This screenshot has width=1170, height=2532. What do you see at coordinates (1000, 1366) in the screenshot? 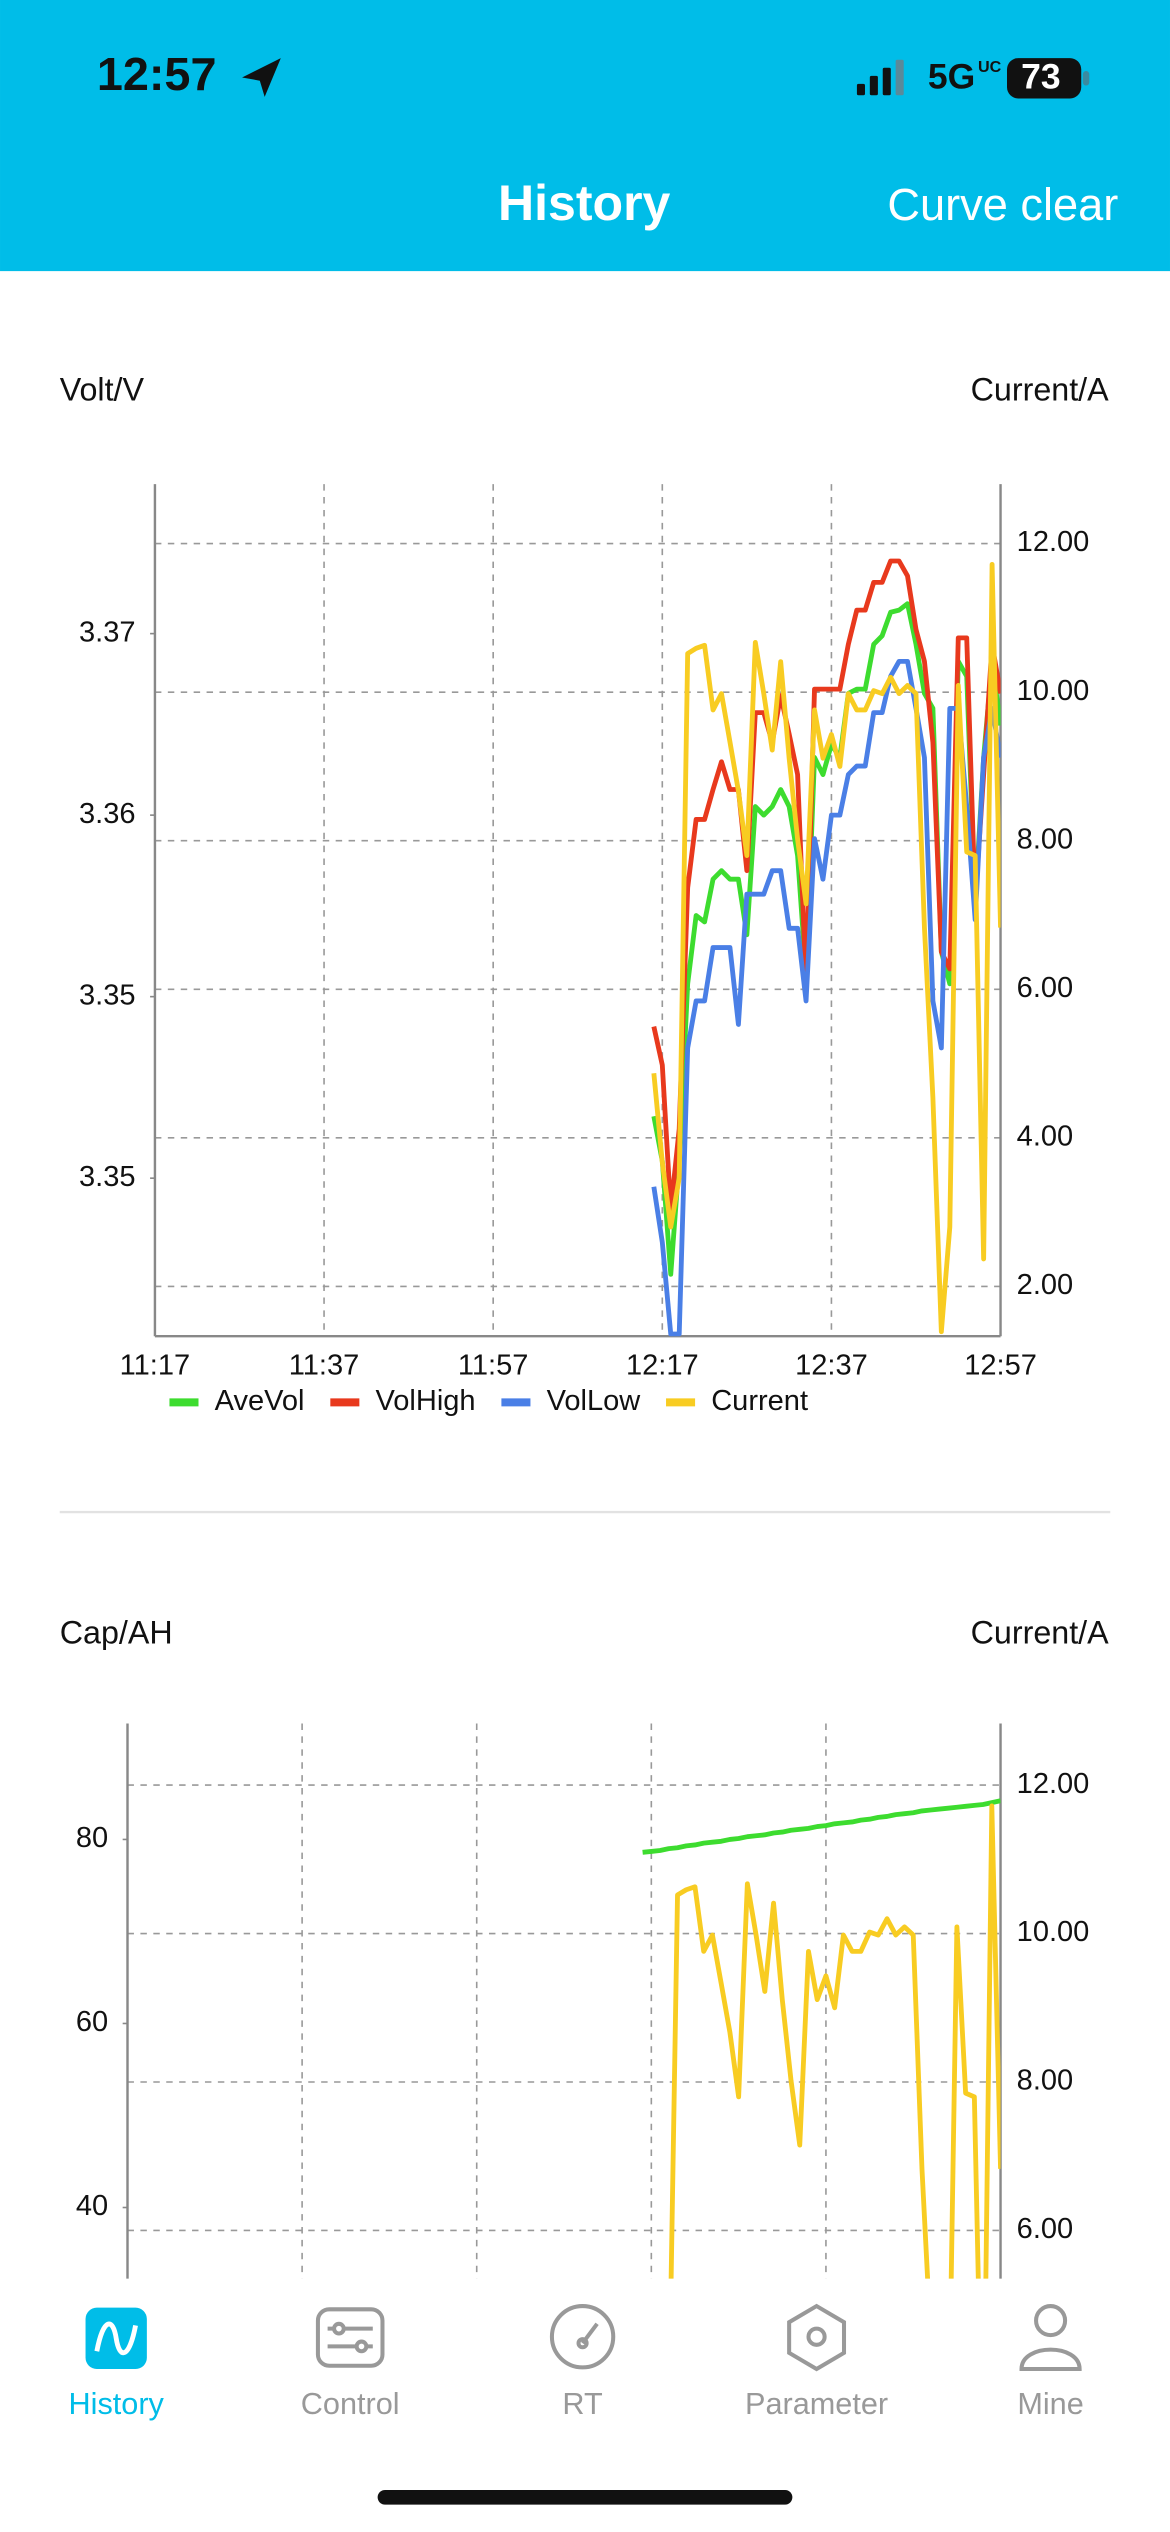
I see `x-tick-label: 12:57` at bounding box center [1000, 1366].